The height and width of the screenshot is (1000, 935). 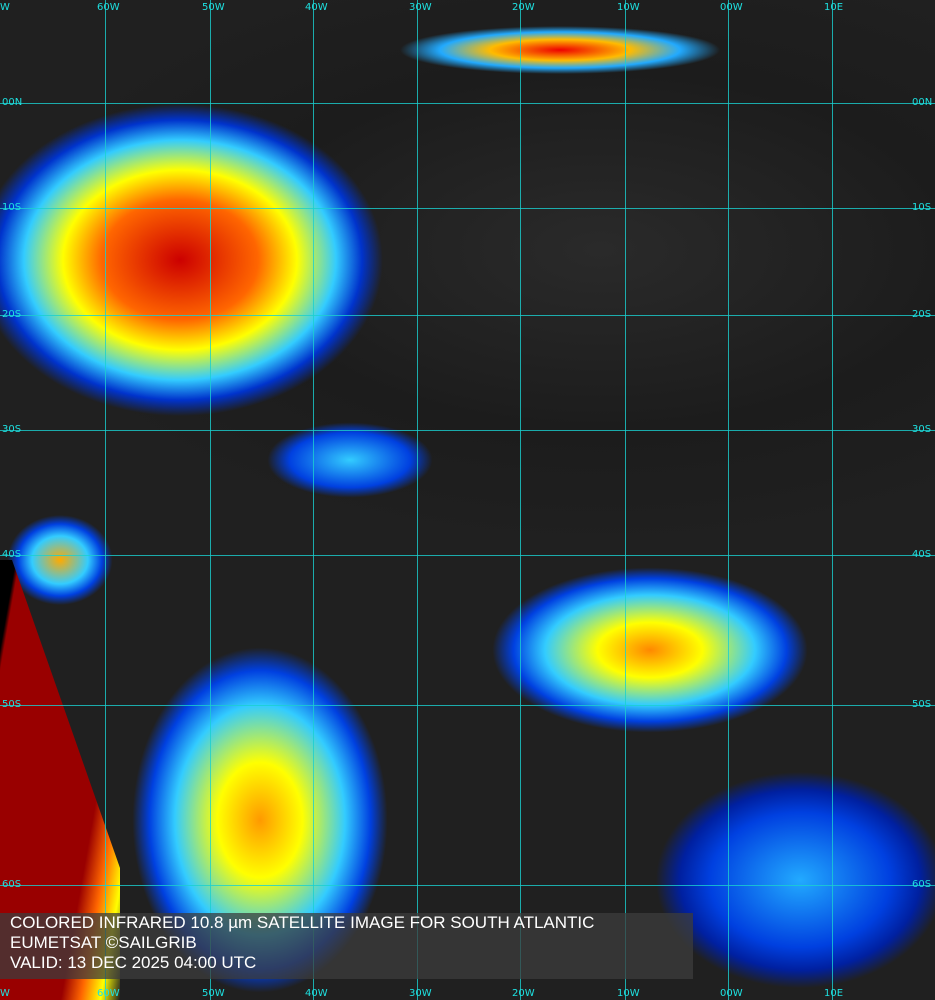 I want to click on caption-valid-time: VALID: 13 DEC 2025 04:00 UTC, so click(x=133, y=962).